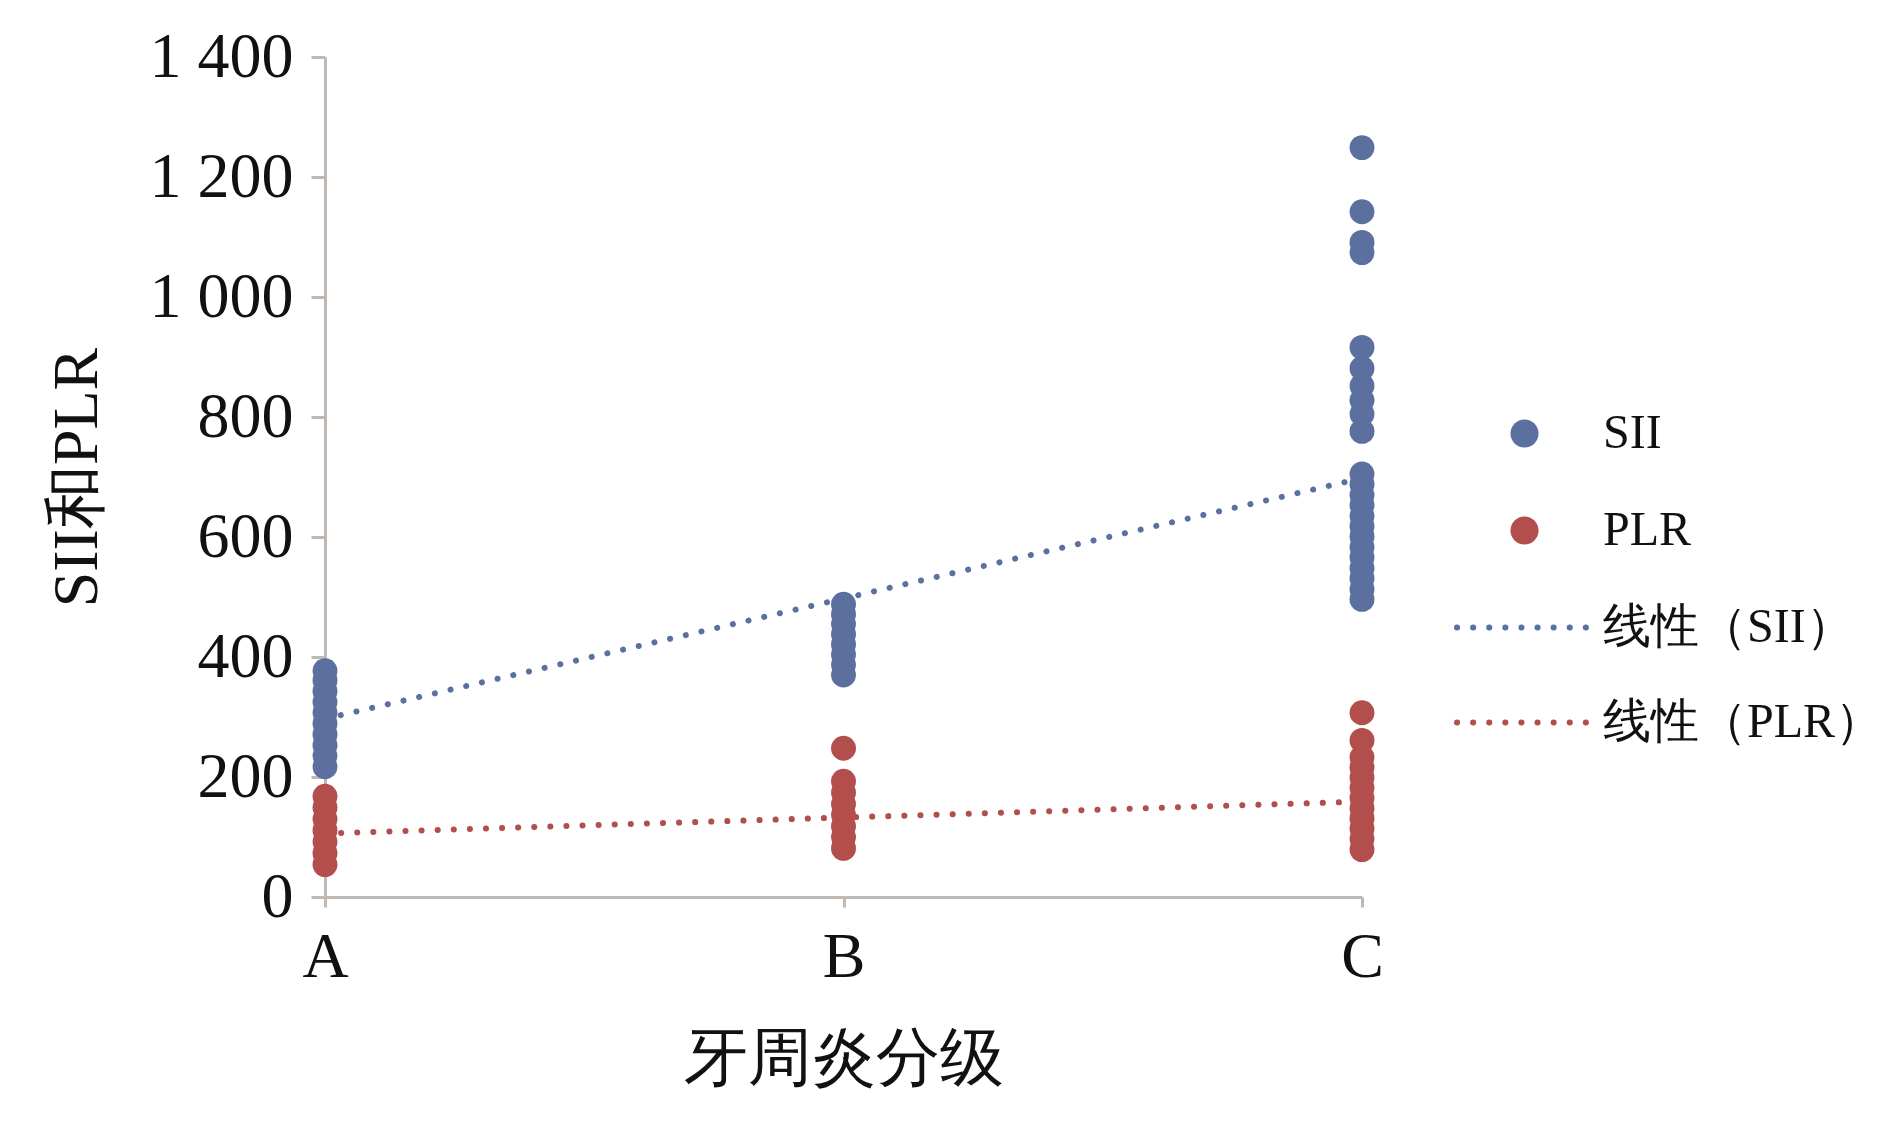 This screenshot has width=1890, height=1134. Describe the element at coordinates (844, 1057) in the screenshot. I see `x-axis-title: 牙周炎分级` at that location.